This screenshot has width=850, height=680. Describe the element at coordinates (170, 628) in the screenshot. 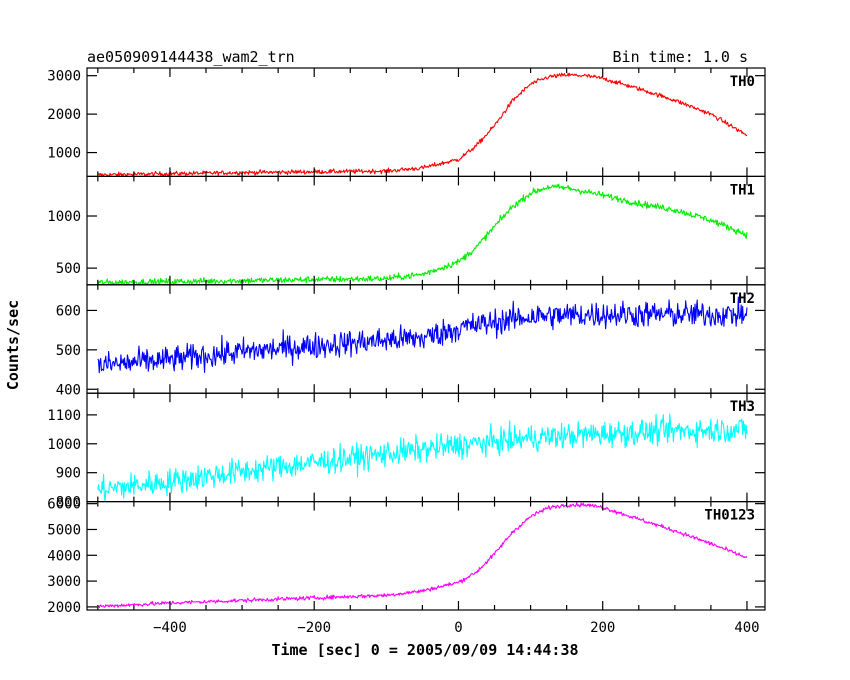

I see `x-tick-label: −400` at that location.